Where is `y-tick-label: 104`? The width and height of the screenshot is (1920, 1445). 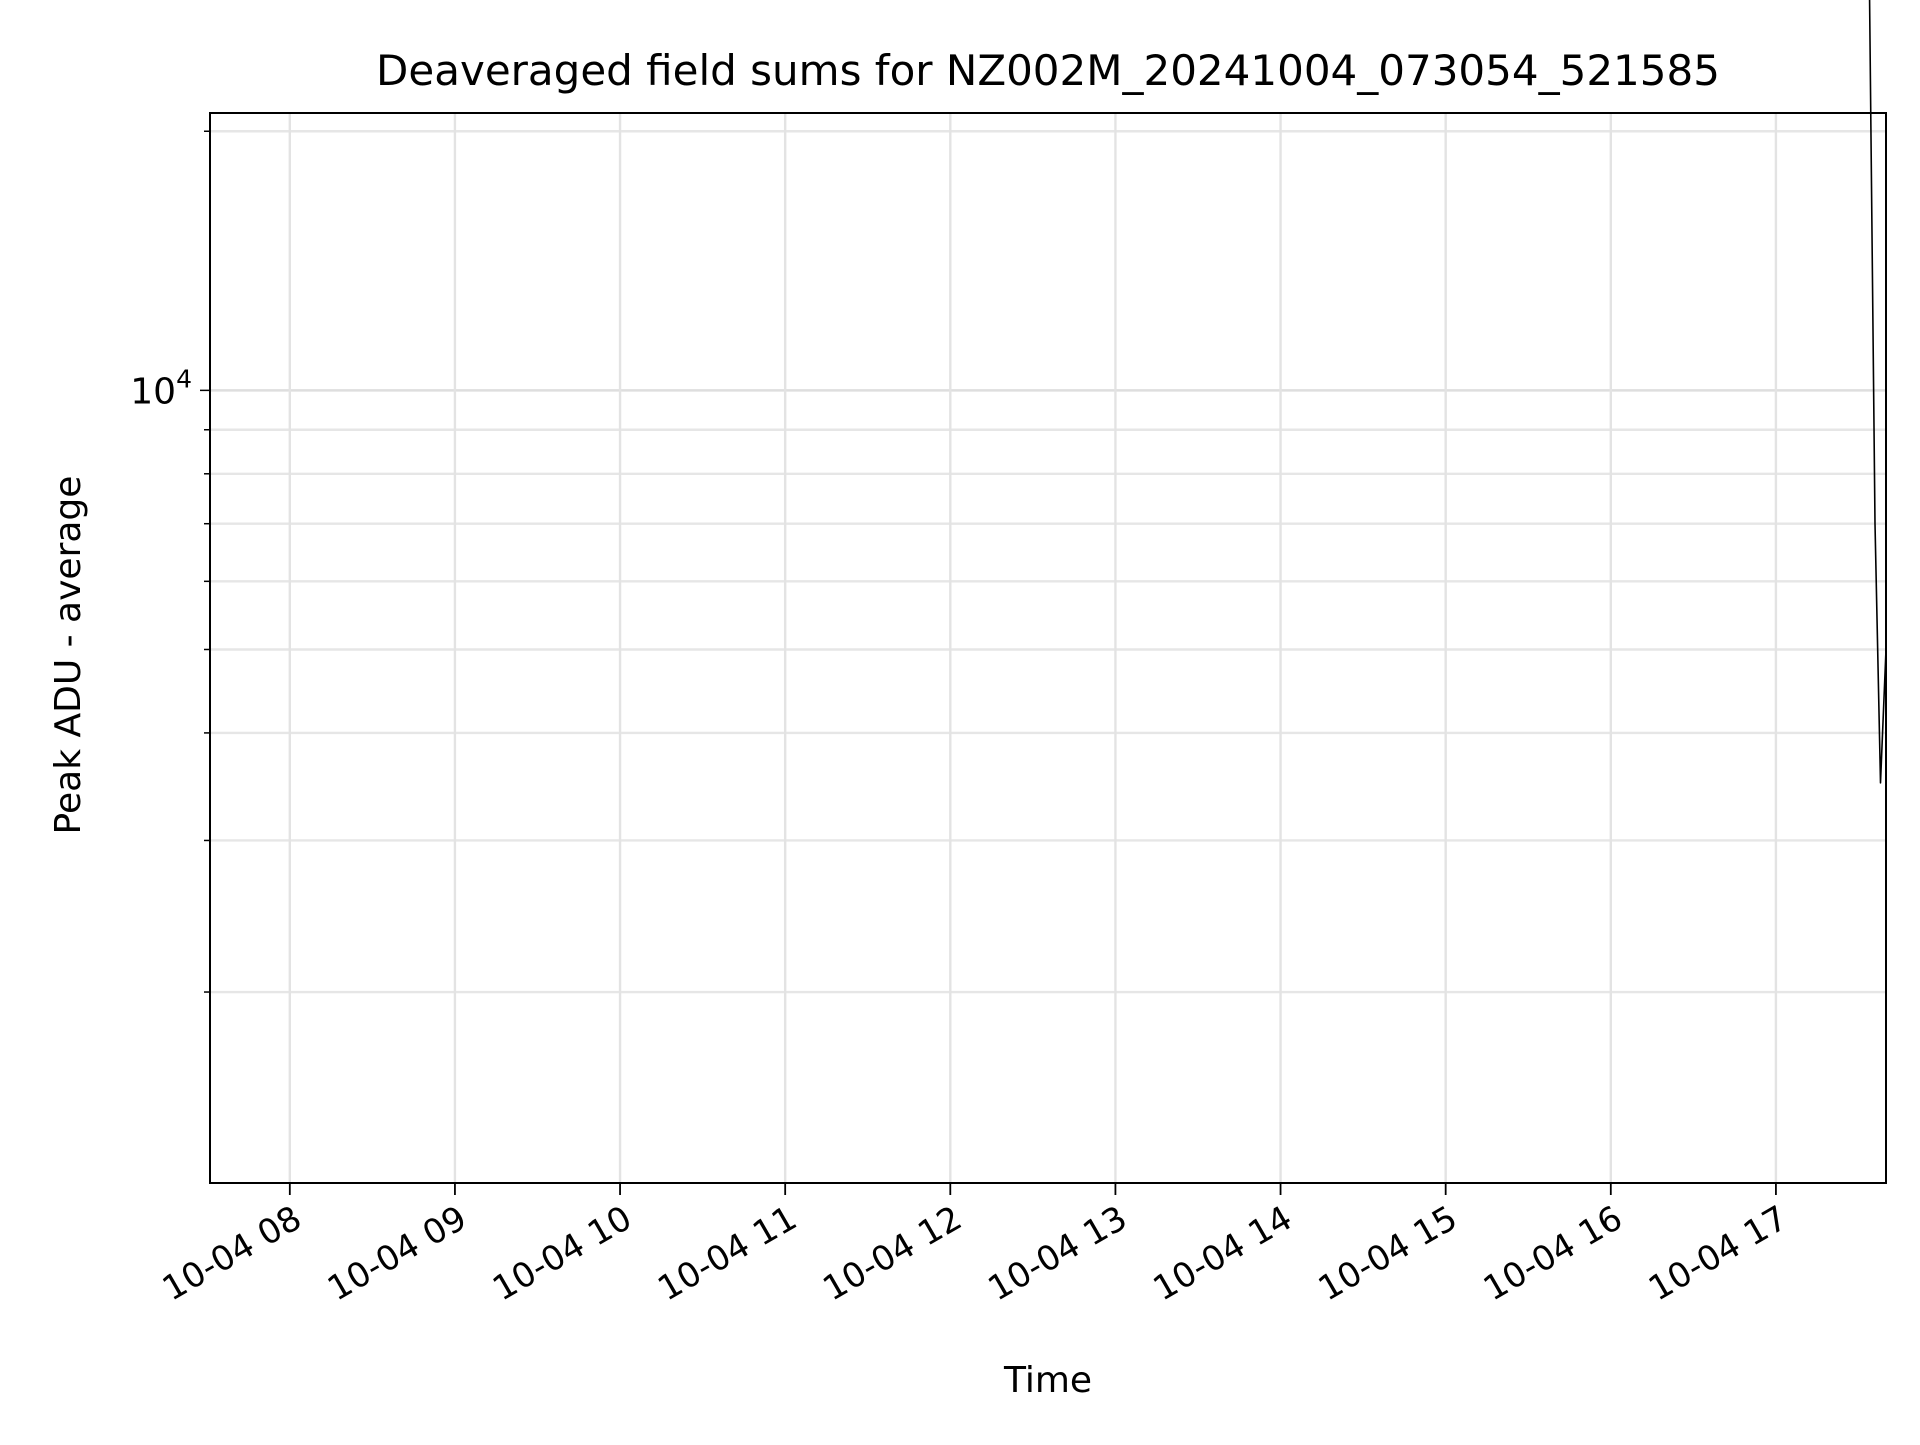 y-tick-label: 104 is located at coordinates (161, 388).